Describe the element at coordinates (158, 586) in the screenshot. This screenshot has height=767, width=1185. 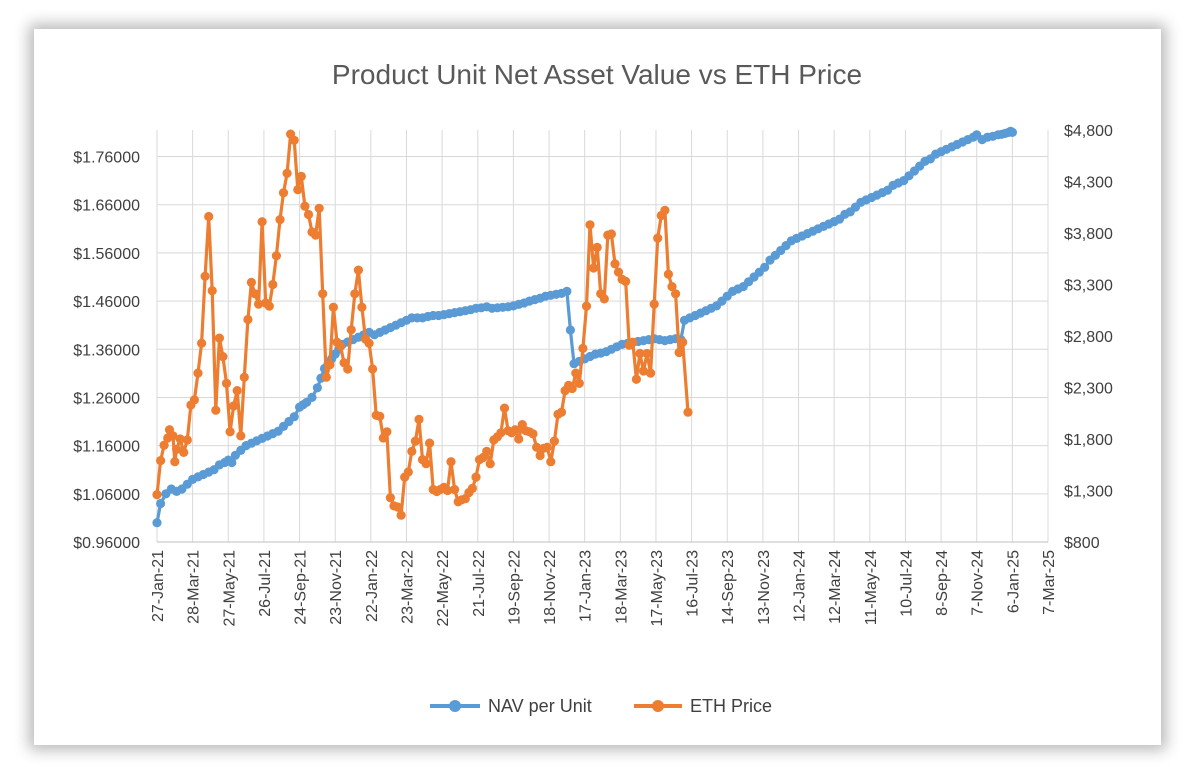
I see `x-tick-label: 27-Jan-21` at that location.